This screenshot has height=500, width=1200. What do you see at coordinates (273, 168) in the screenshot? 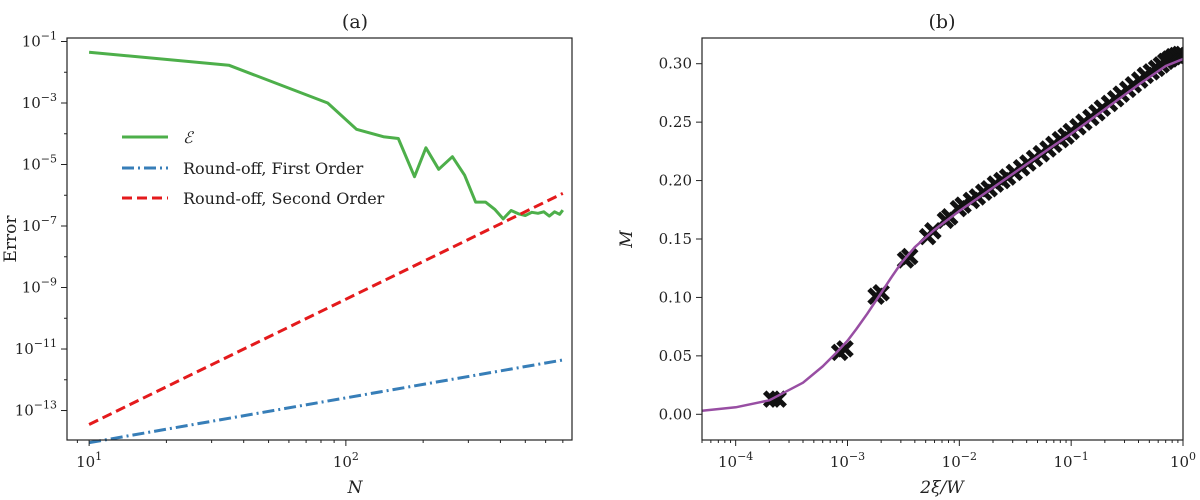
I see `legend-label-first-order: Round-off, First Order` at bounding box center [273, 168].